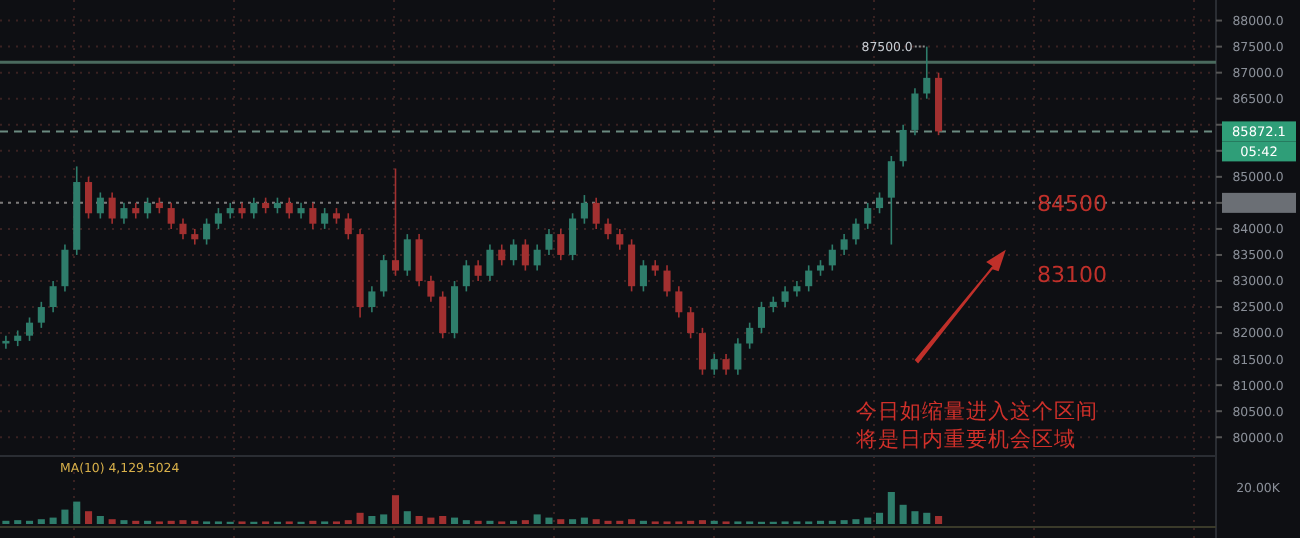 The height and width of the screenshot is (538, 1300). Describe the element at coordinates (1072, 275) in the screenshot. I see `annotation: 83100` at that location.